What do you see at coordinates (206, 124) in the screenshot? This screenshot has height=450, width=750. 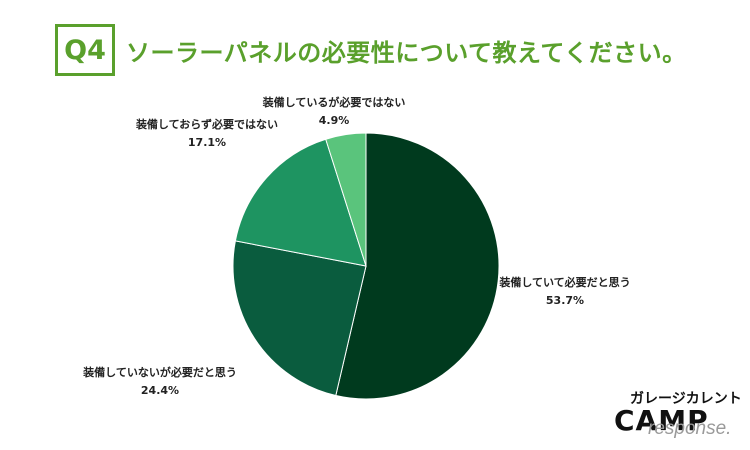 I see `slice-label: 装備しておらず必要ではない` at bounding box center [206, 124].